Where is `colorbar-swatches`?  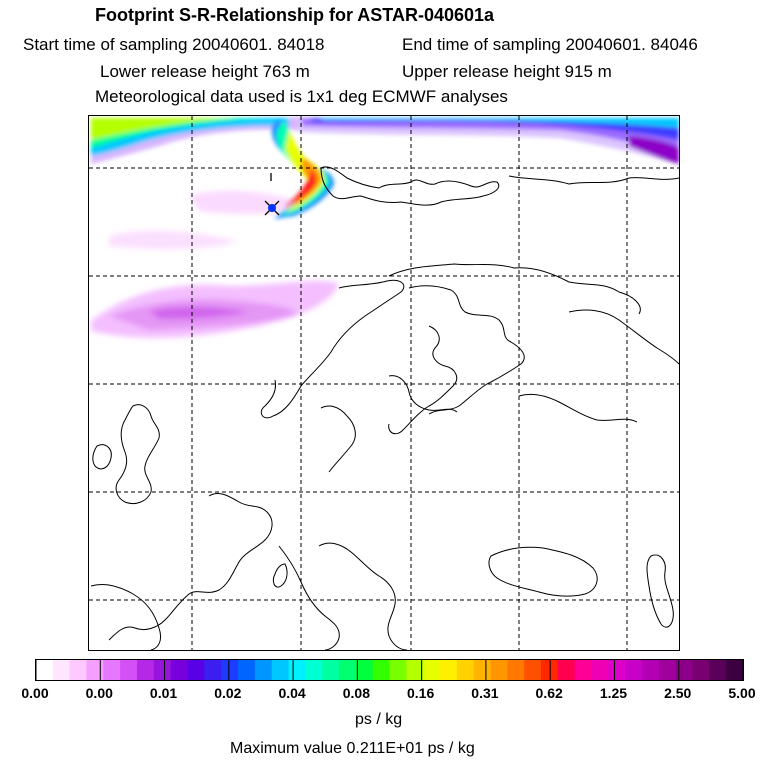
colorbar-swatches is located at coordinates (389, 670).